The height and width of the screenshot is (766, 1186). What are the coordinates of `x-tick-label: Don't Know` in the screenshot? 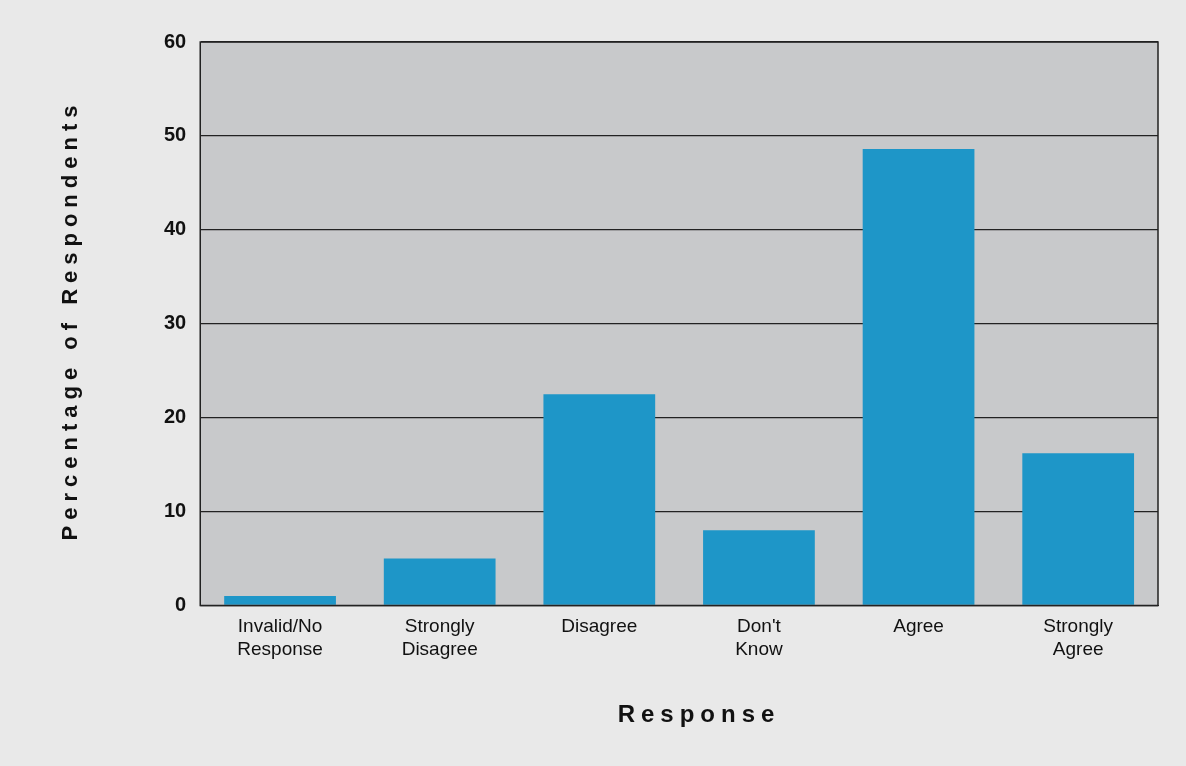 It's located at (759, 637).